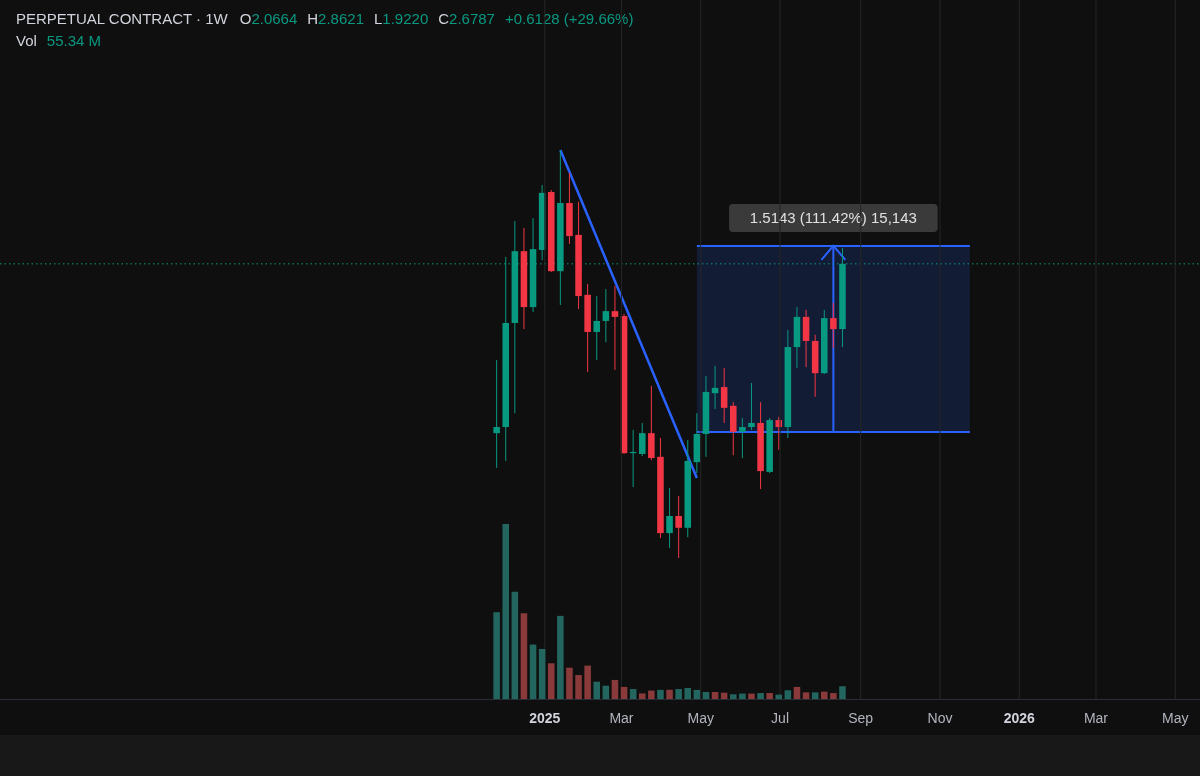  What do you see at coordinates (26, 40) in the screenshot?
I see `text: Vol` at bounding box center [26, 40].